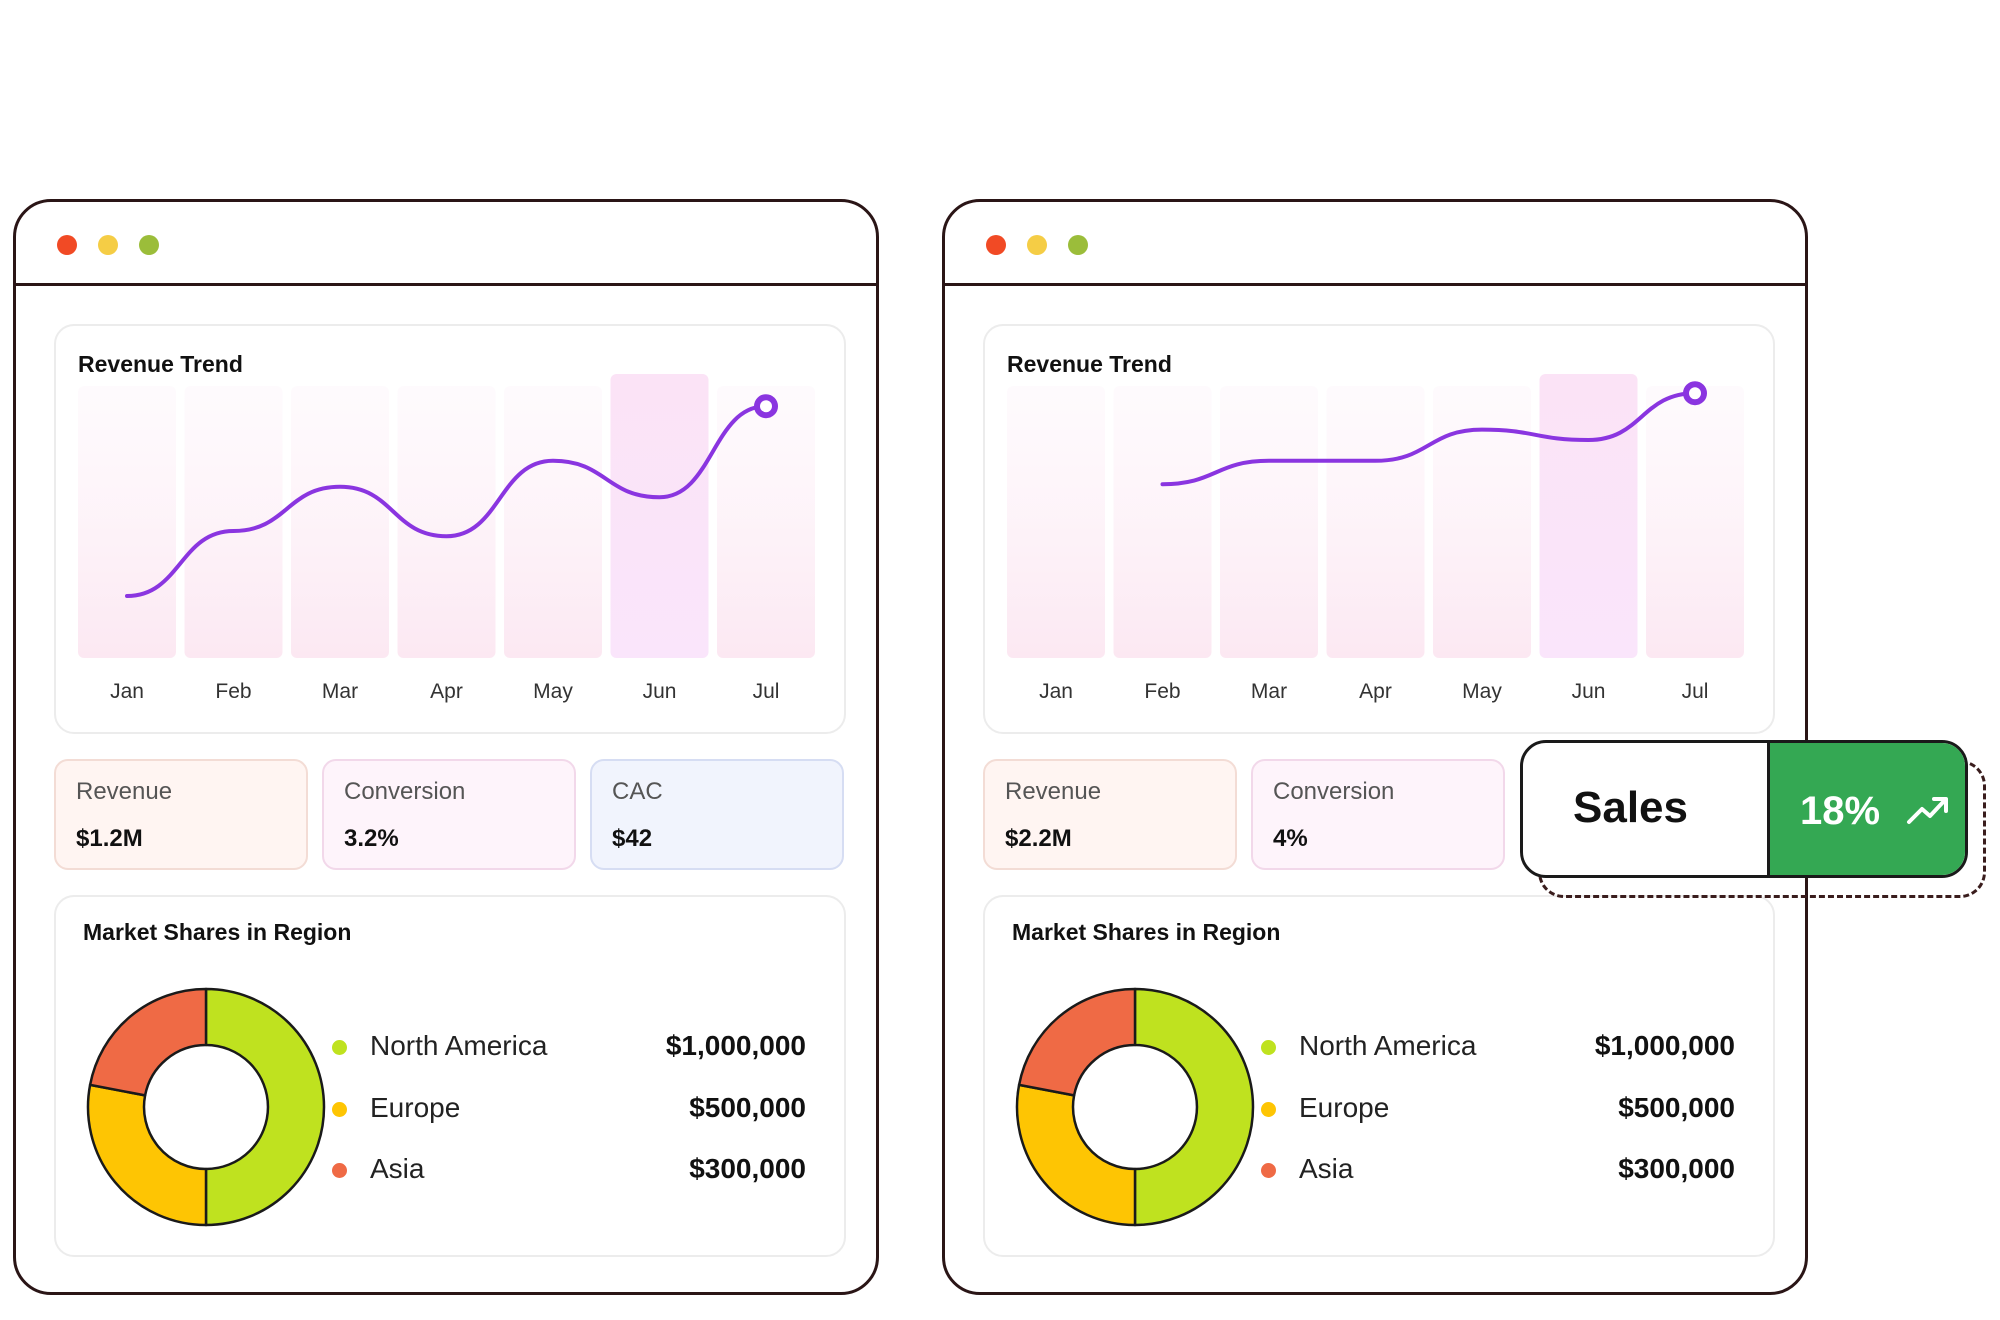  Describe the element at coordinates (717, 814) in the screenshot. I see `cac-metric-card: CAC $42` at that location.